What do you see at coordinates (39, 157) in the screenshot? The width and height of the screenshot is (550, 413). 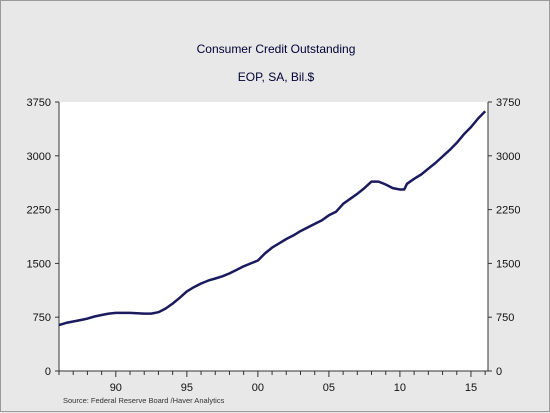 I see `y-tick-label-left: 3000` at bounding box center [39, 157].